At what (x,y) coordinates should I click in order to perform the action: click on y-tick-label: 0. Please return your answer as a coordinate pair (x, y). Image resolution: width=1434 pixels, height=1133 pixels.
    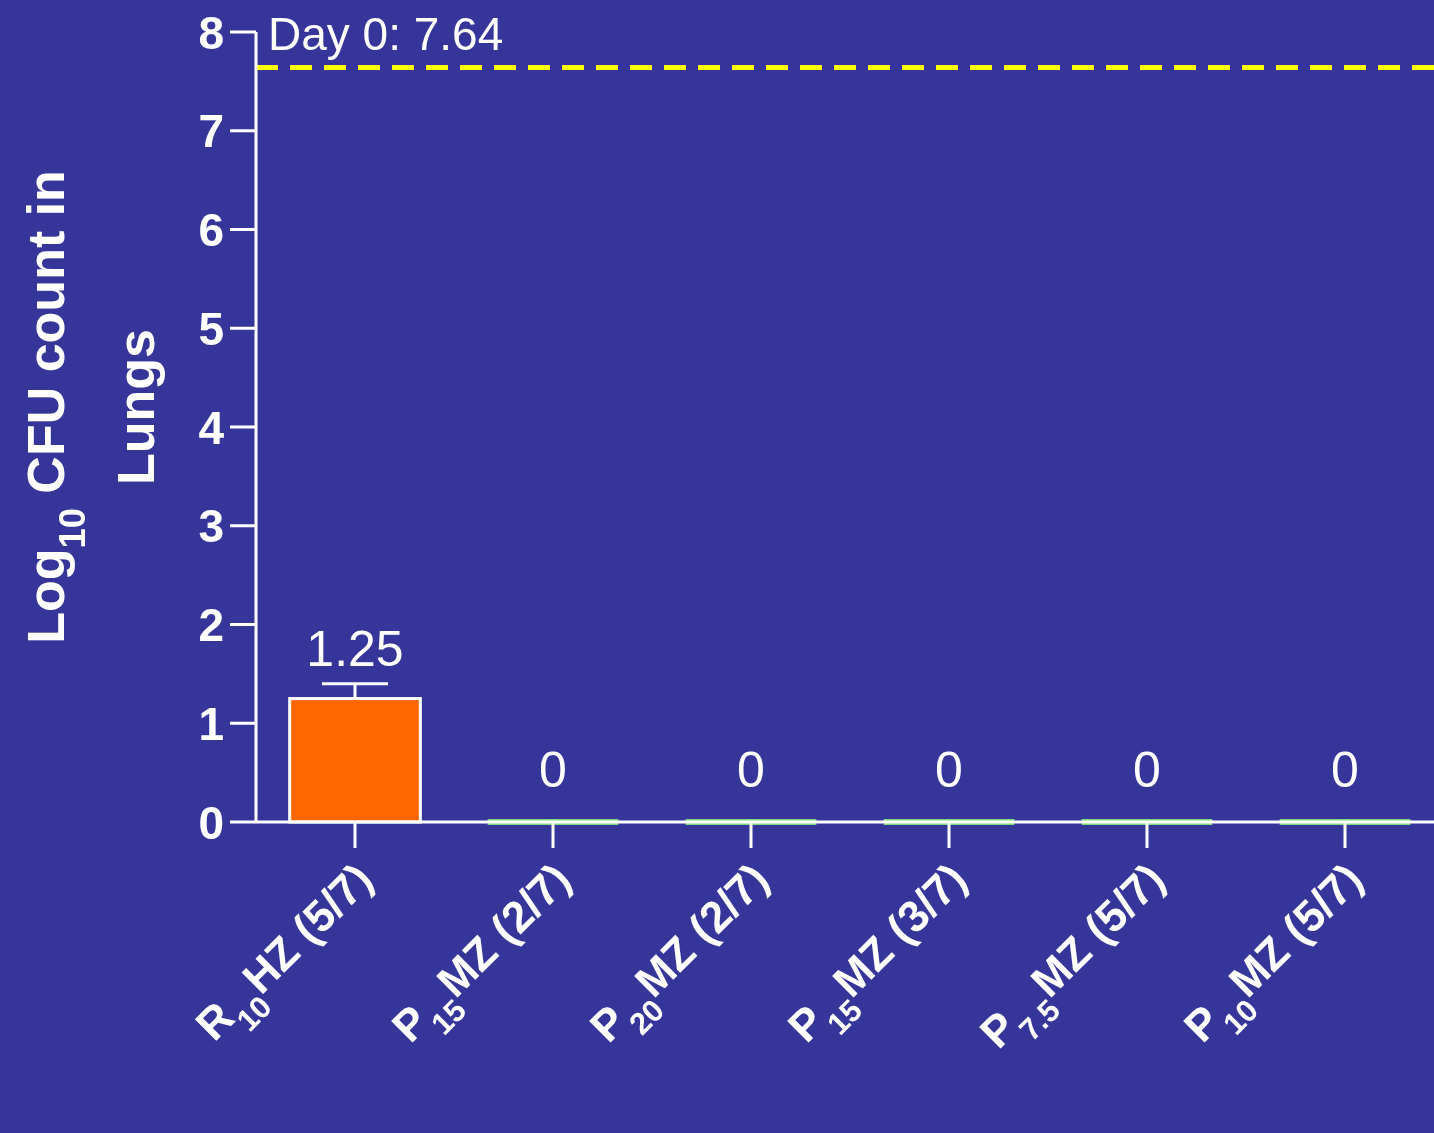
    Looking at the image, I should click on (211, 822).